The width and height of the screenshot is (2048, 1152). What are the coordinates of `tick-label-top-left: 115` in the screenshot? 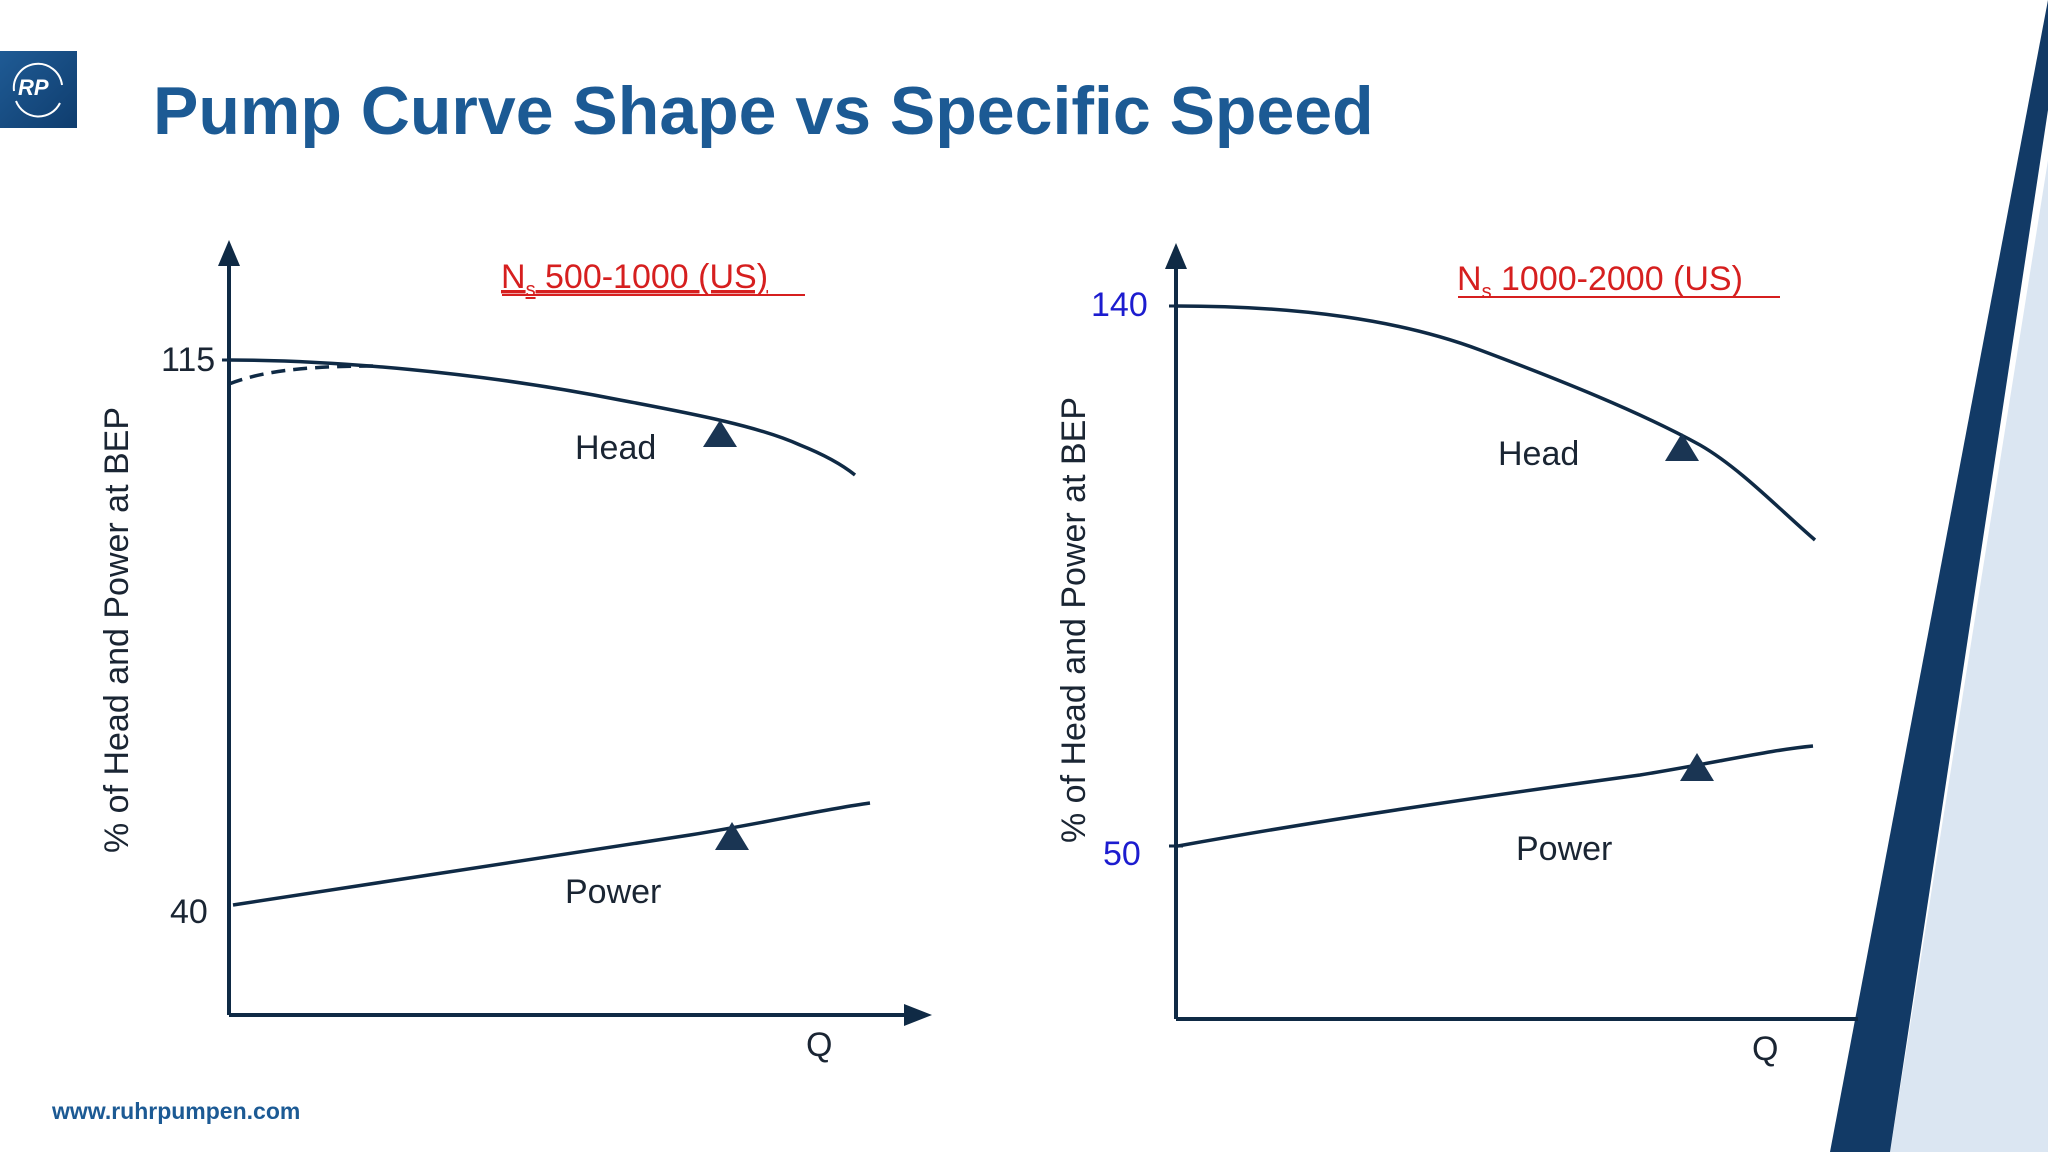 It's located at (188, 360).